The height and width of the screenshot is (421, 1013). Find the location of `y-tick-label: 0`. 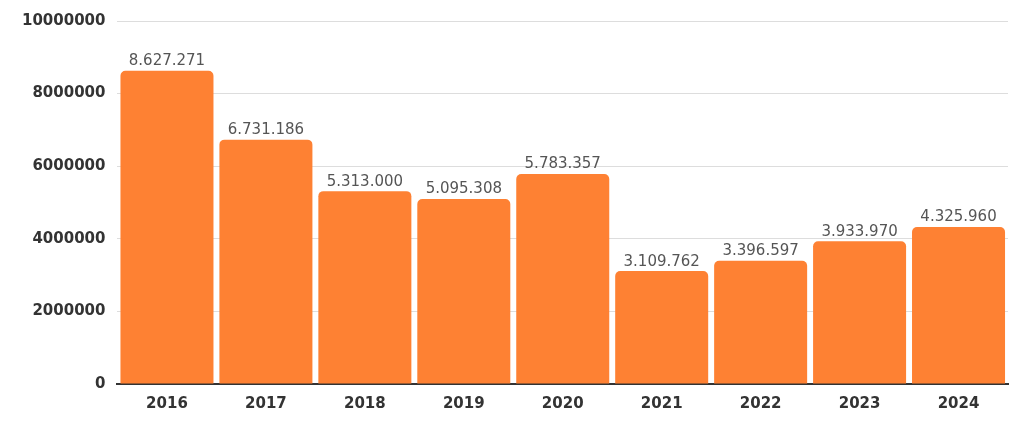

y-tick-label: 0 is located at coordinates (100, 382).